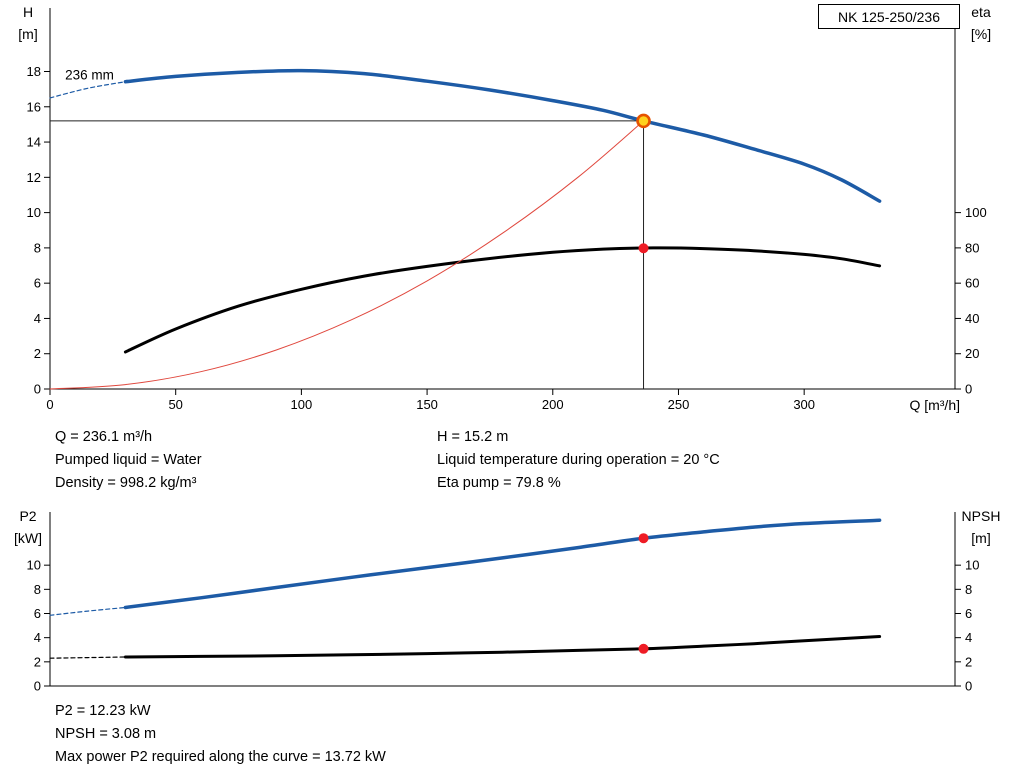 The width and height of the screenshot is (1024, 781). Describe the element at coordinates (981, 34) in the screenshot. I see `chart-text: [%]` at that location.